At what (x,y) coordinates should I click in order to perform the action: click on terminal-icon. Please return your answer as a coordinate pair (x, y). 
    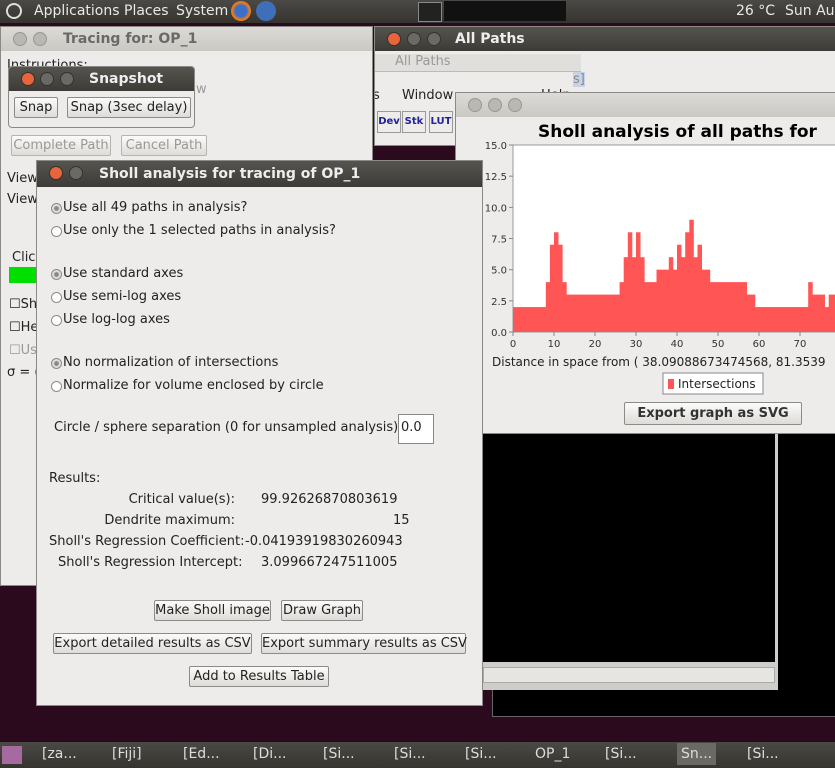
    Looking at the image, I should click on (430, 12).